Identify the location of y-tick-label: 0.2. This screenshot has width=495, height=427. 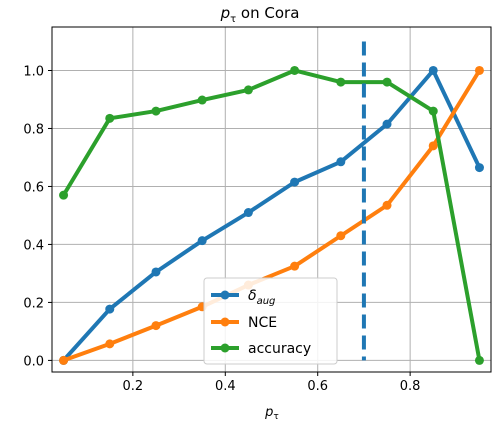
(33, 303).